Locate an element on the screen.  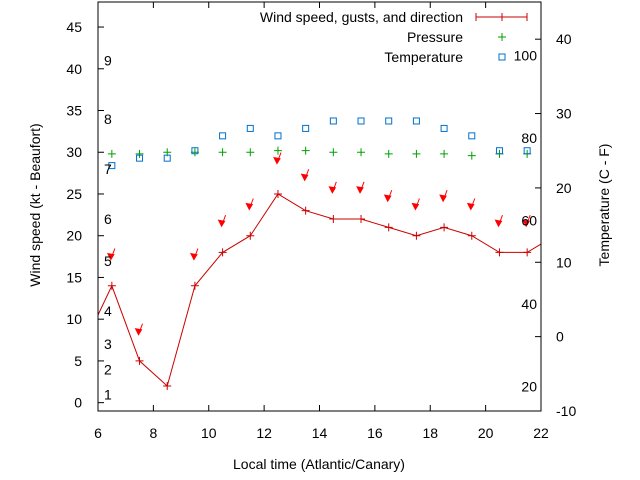
legend-label: Temperature is located at coordinates (423, 57).